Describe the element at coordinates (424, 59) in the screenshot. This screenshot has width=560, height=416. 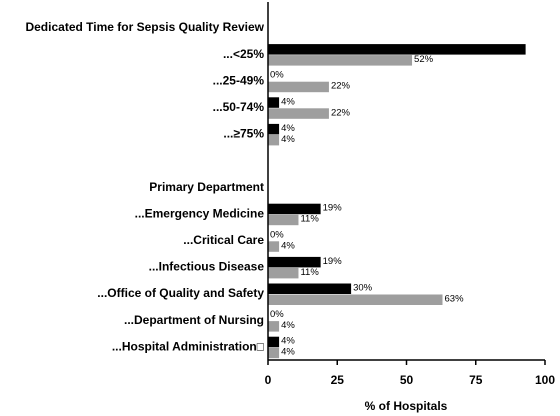
I see `value-label: 52%` at that location.